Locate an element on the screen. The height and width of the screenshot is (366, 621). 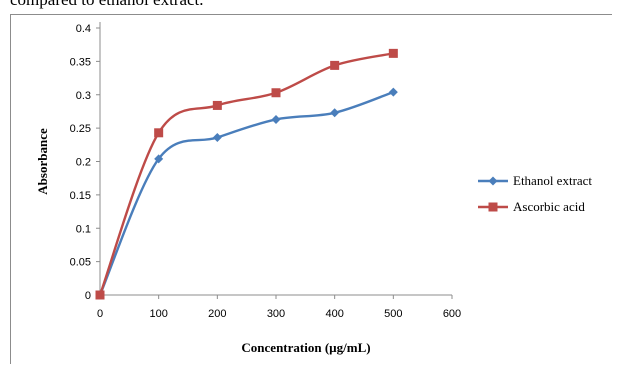
legend: Ethanol extract Ascorbic acid is located at coordinates (535, 193).